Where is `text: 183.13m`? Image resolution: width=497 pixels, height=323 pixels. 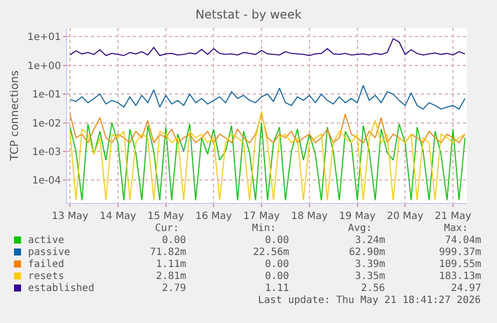 text: 183.13m is located at coordinates (460, 276).